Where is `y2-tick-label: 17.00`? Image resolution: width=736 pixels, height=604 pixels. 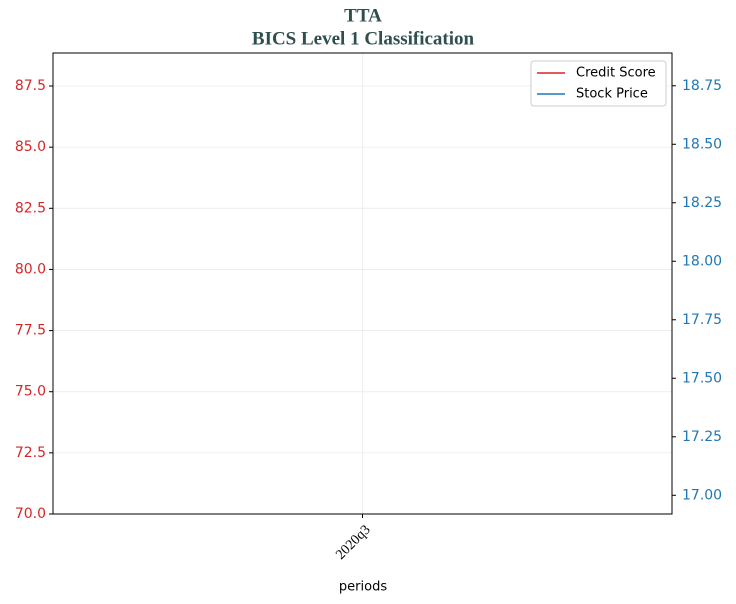
y2-tick-label: 17.00 is located at coordinates (702, 495).